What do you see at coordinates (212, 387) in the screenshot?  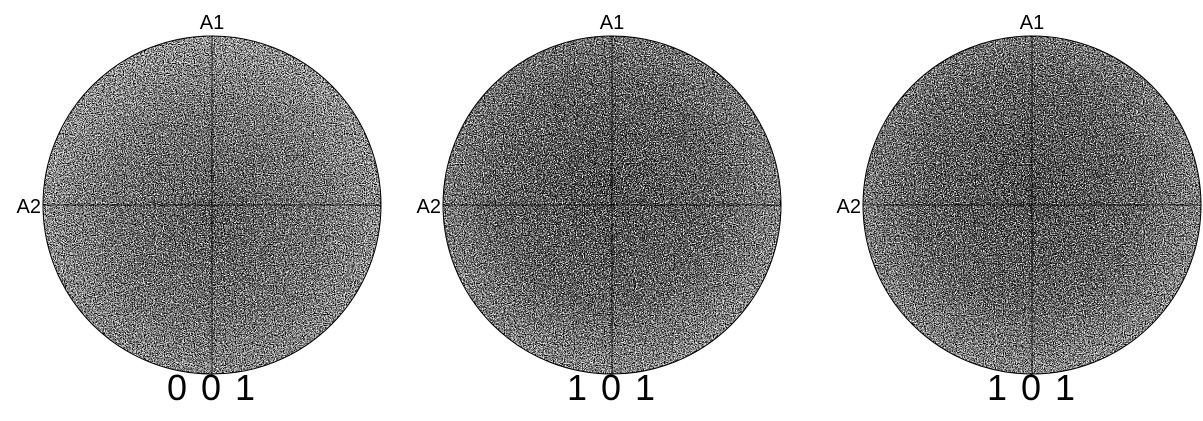 I see `panel-label: 0 0 1` at bounding box center [212, 387].